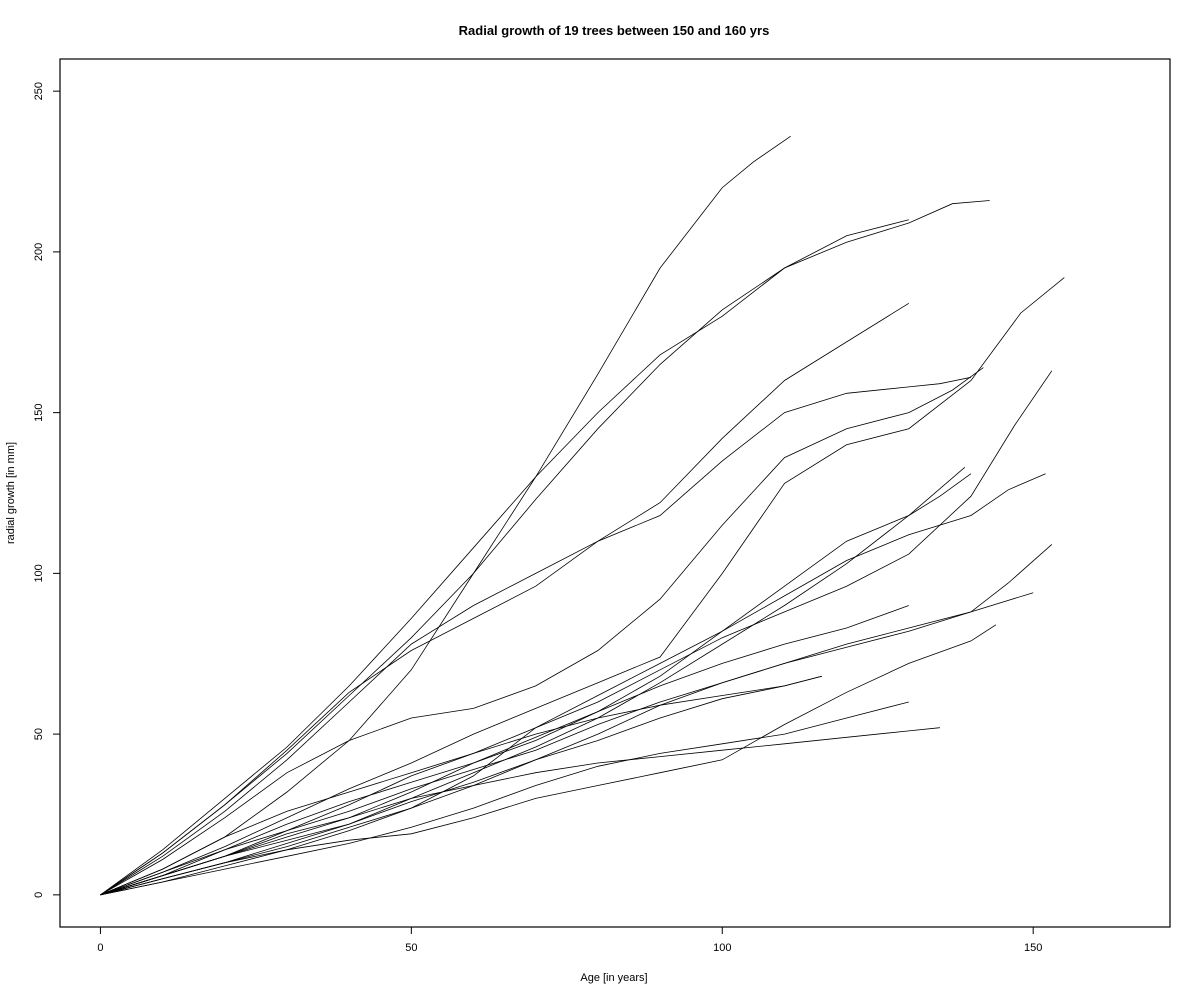 The width and height of the screenshot is (1200, 1000). What do you see at coordinates (11, 493) in the screenshot?
I see `y-axis-label: radial growth [in mm]` at bounding box center [11, 493].